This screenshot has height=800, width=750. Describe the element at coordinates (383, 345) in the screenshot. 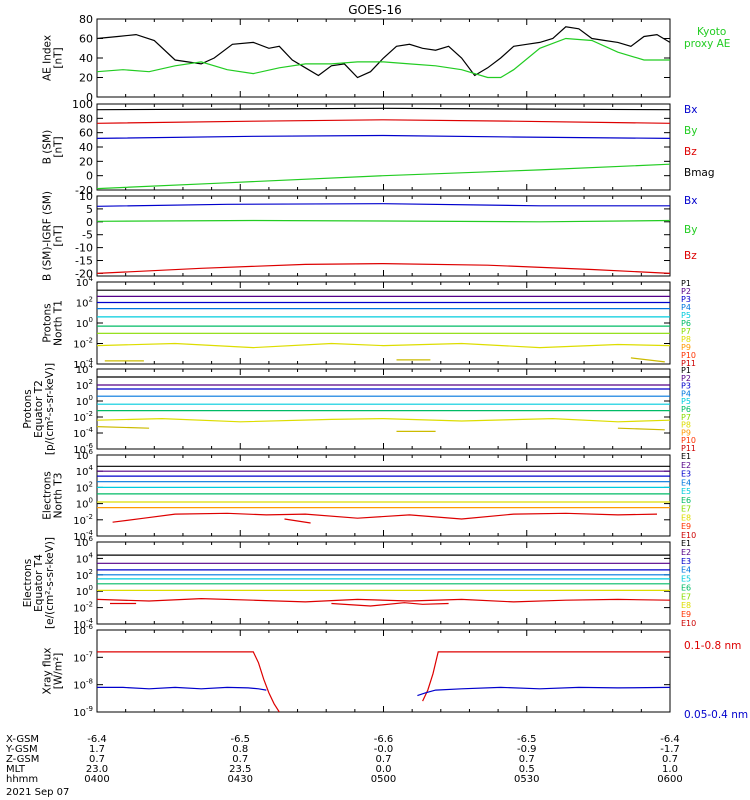

I see `series-line-p8` at that location.